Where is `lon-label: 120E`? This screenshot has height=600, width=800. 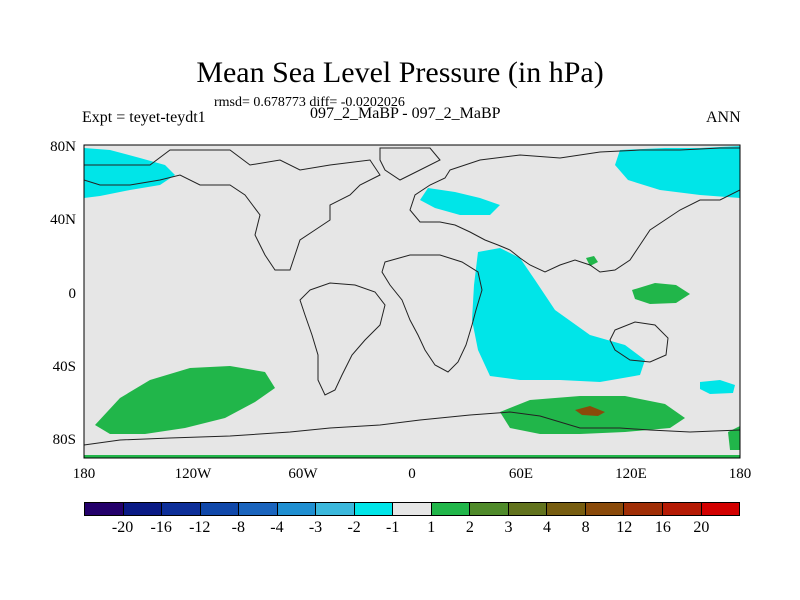
lon-label: 120E is located at coordinates (631, 474).